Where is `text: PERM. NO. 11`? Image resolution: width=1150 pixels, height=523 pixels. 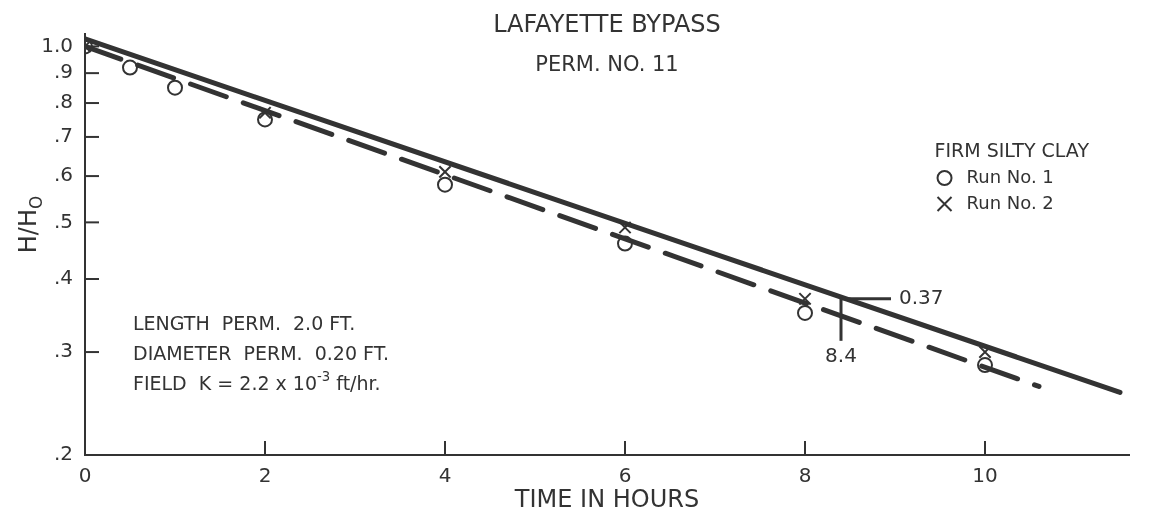 text: PERM. NO. 11 is located at coordinates (607, 64).